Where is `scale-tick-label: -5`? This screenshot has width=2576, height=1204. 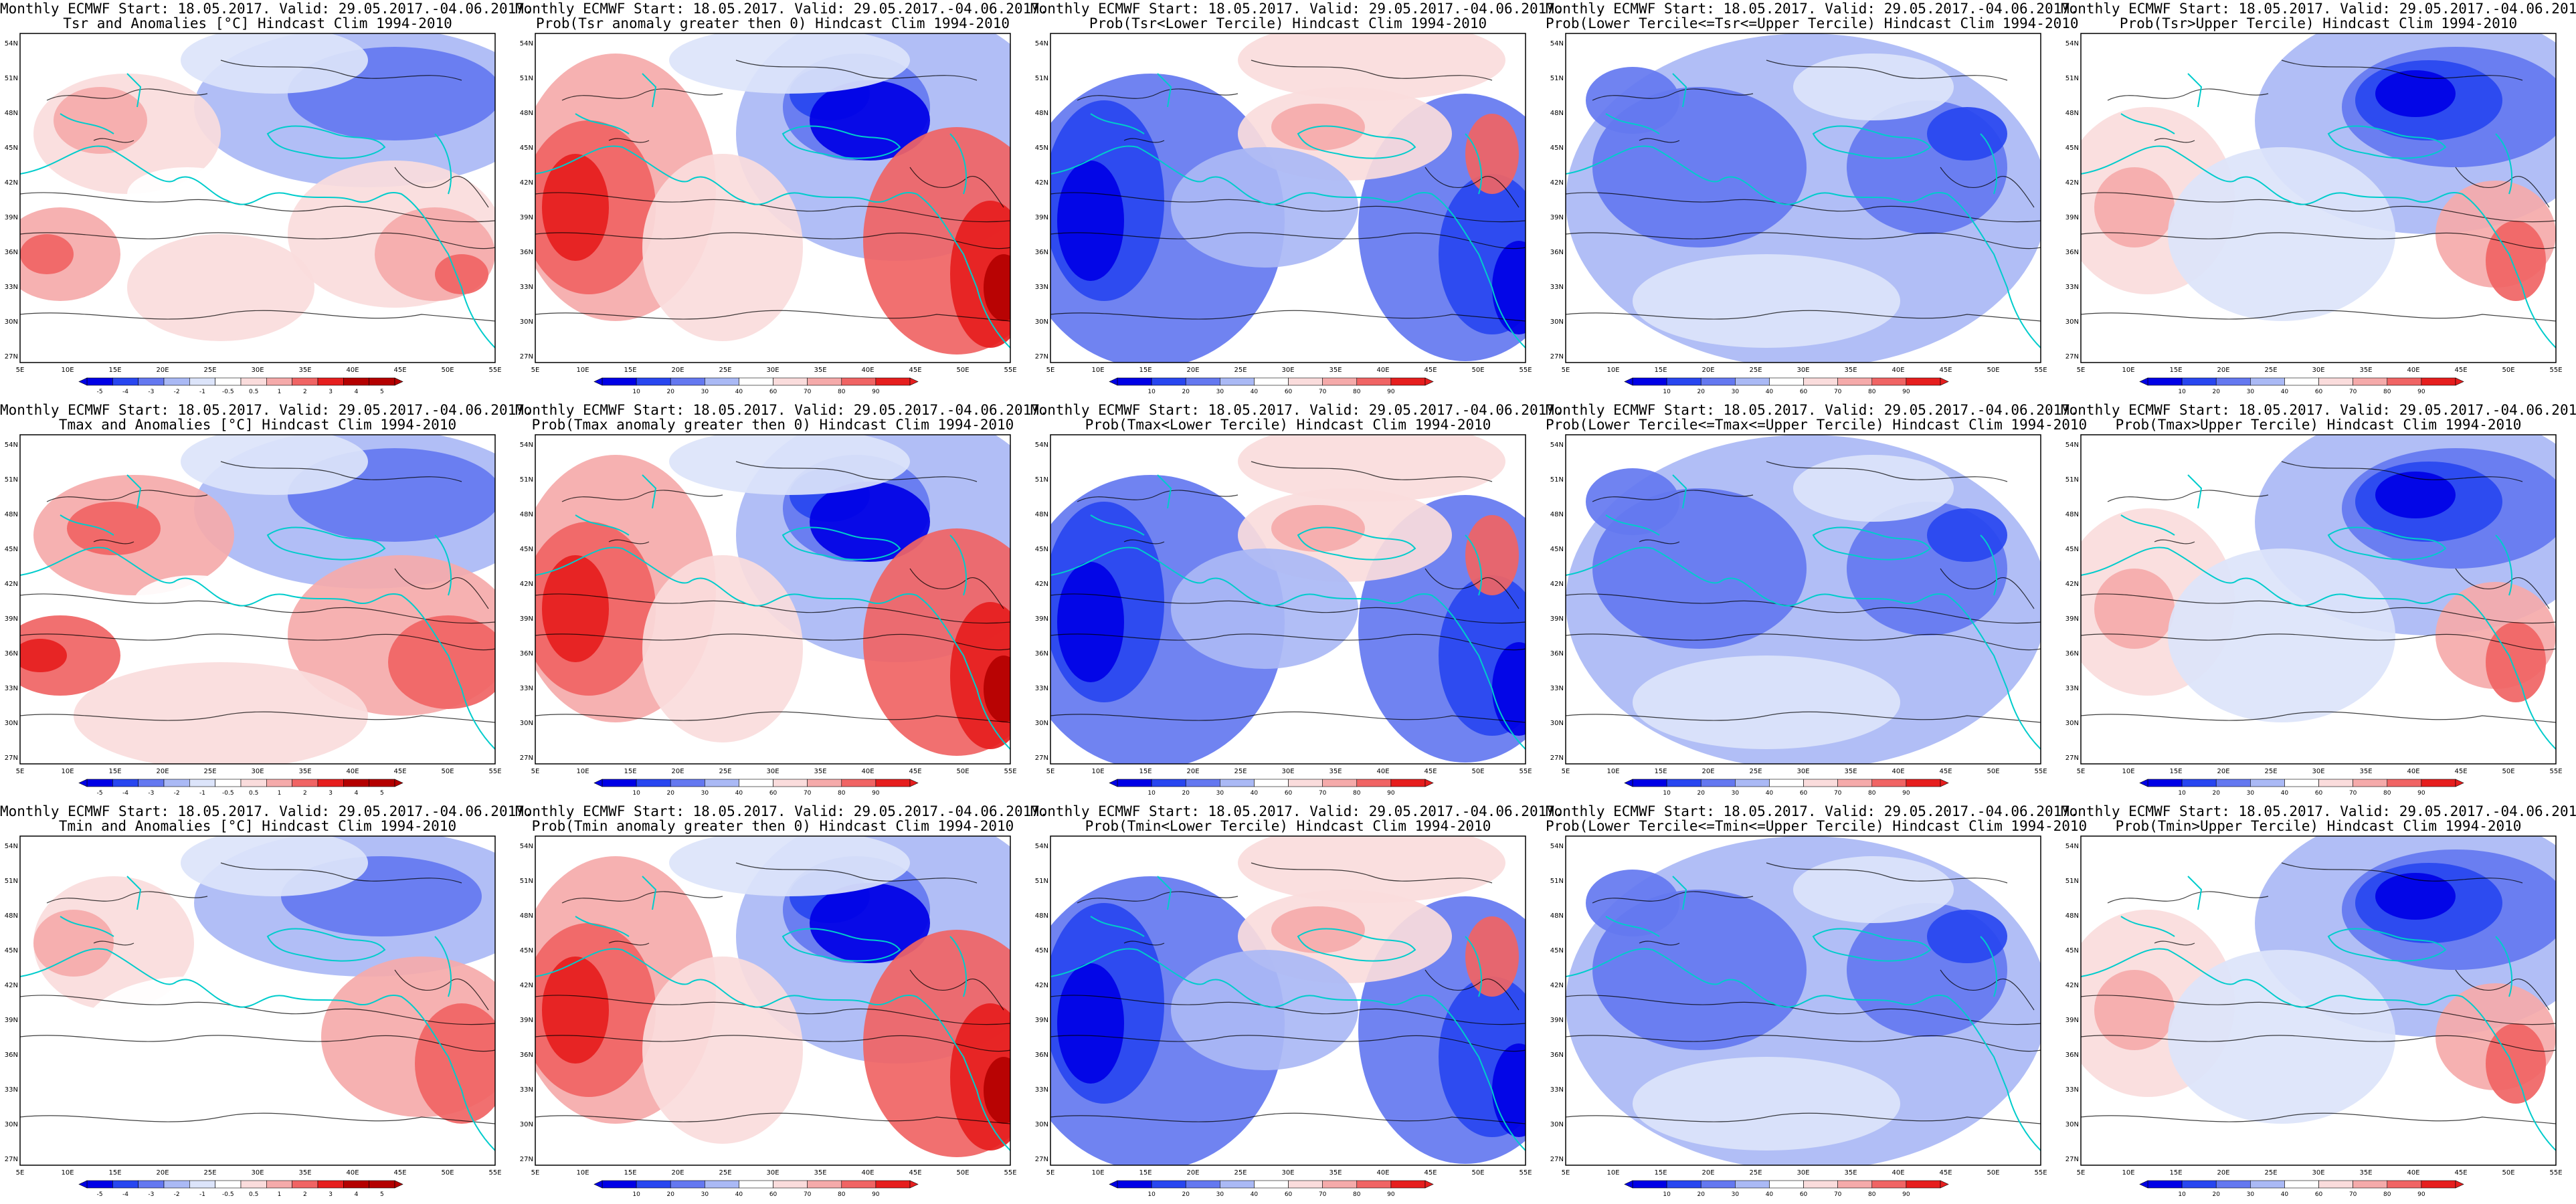 scale-tick-label: -5 is located at coordinates (100, 793).